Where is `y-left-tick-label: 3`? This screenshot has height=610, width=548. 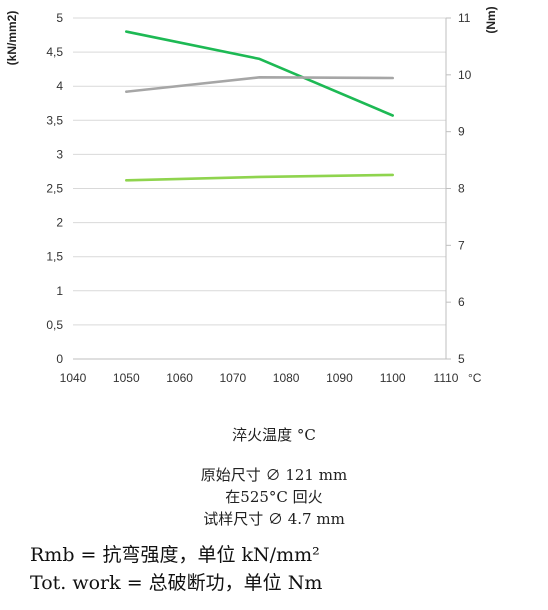
y-left-tick-label: 3 is located at coordinates (59, 154).